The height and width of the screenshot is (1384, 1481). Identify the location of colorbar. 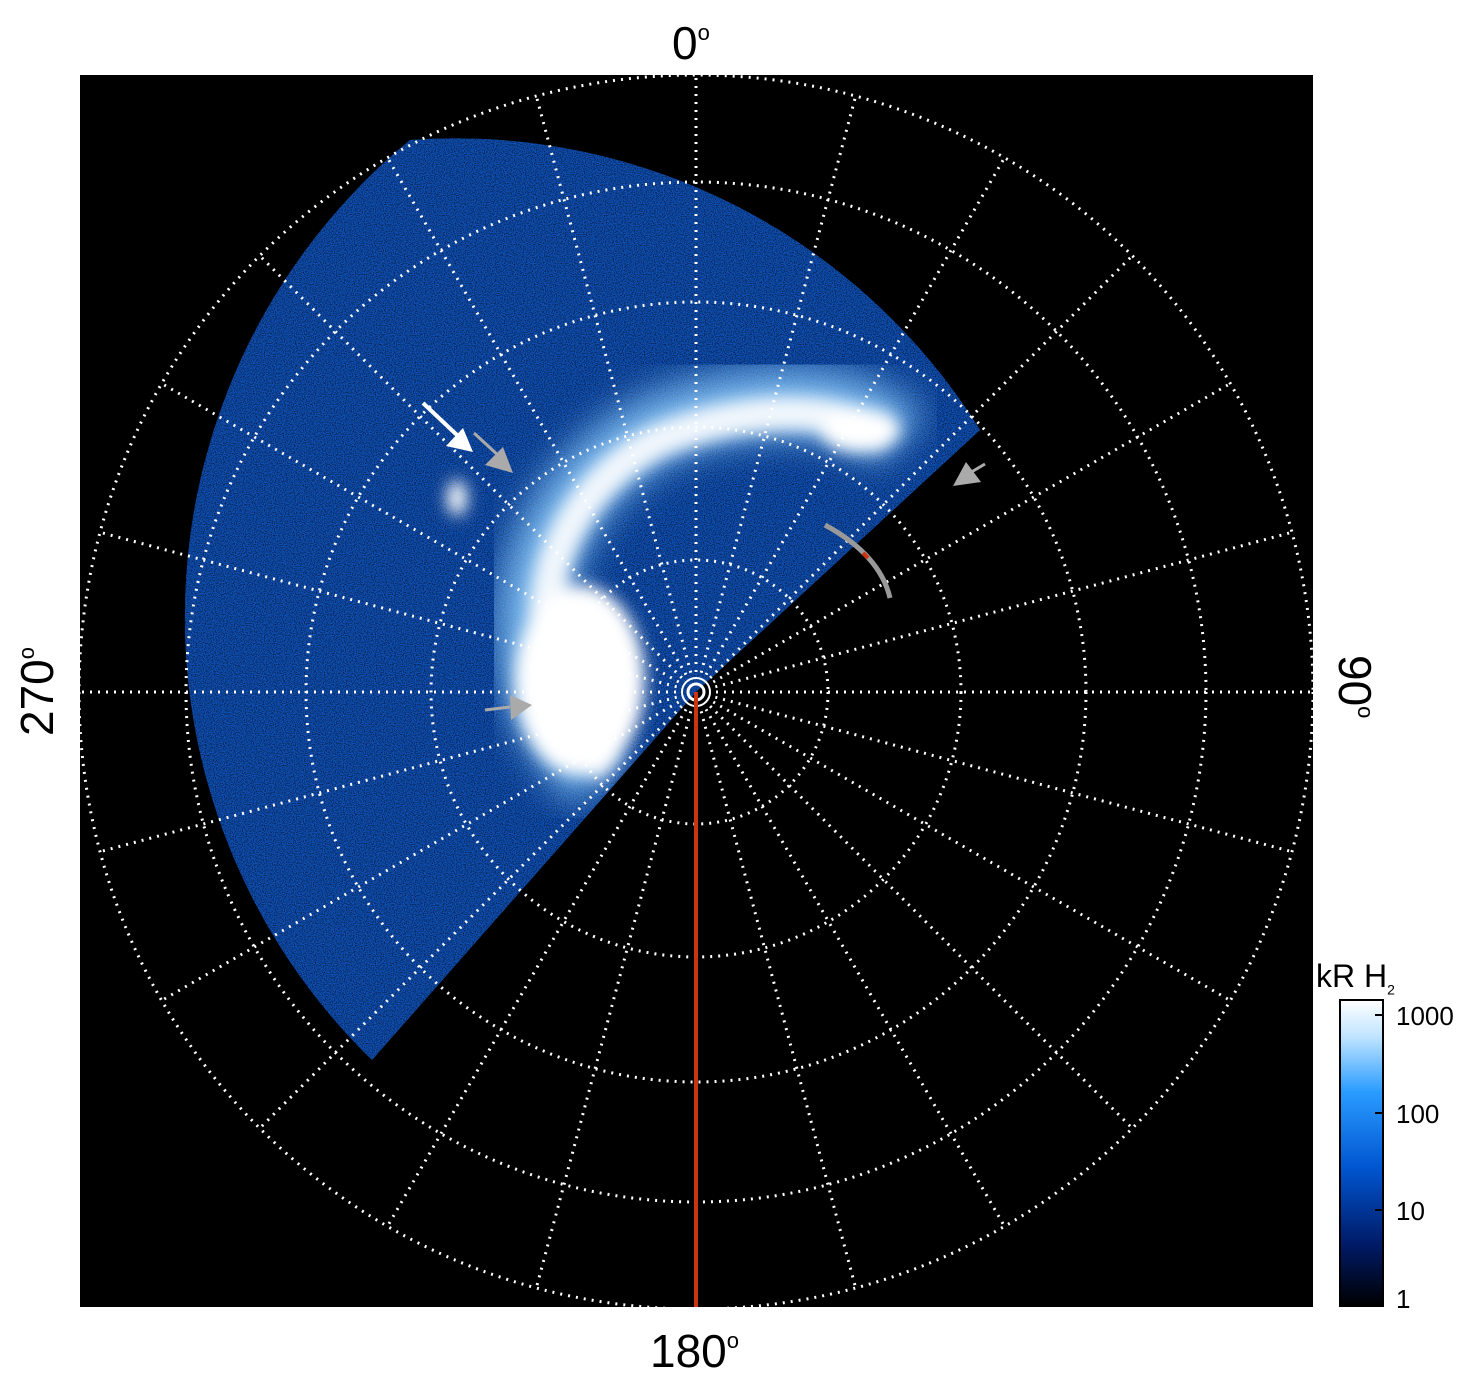
(1361, 1153).